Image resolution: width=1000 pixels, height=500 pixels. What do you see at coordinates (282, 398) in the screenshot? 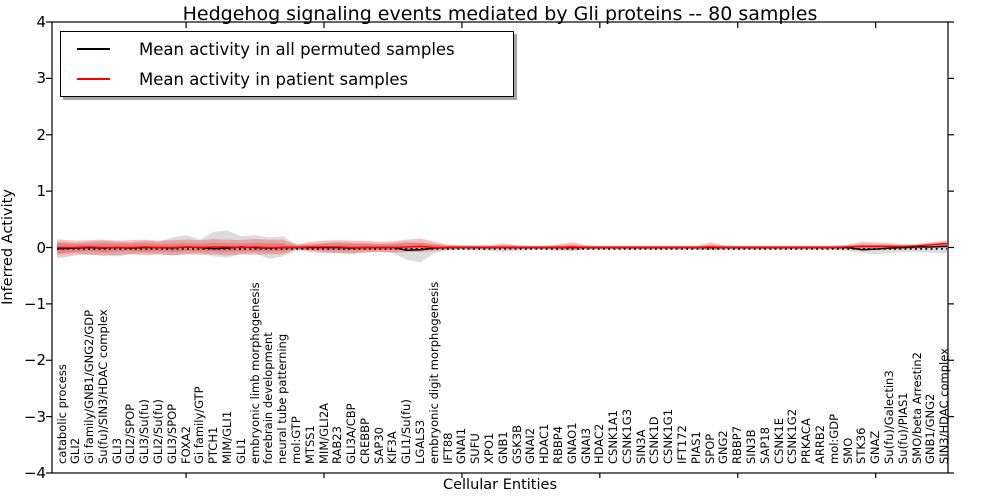
I see `x-tick-label: neural tube patterning` at bounding box center [282, 398].